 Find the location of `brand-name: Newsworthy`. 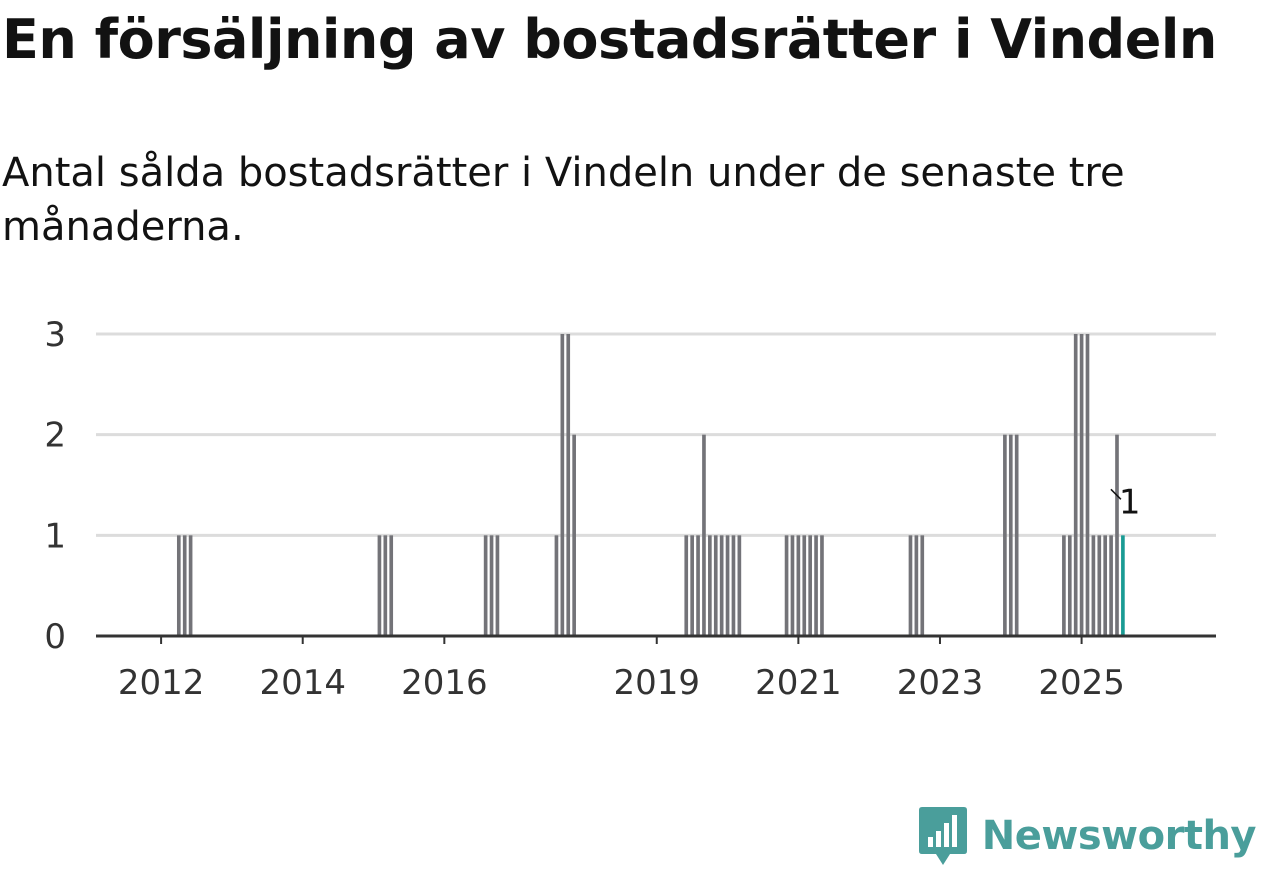

brand-name: Newsworthy is located at coordinates (1119, 836).